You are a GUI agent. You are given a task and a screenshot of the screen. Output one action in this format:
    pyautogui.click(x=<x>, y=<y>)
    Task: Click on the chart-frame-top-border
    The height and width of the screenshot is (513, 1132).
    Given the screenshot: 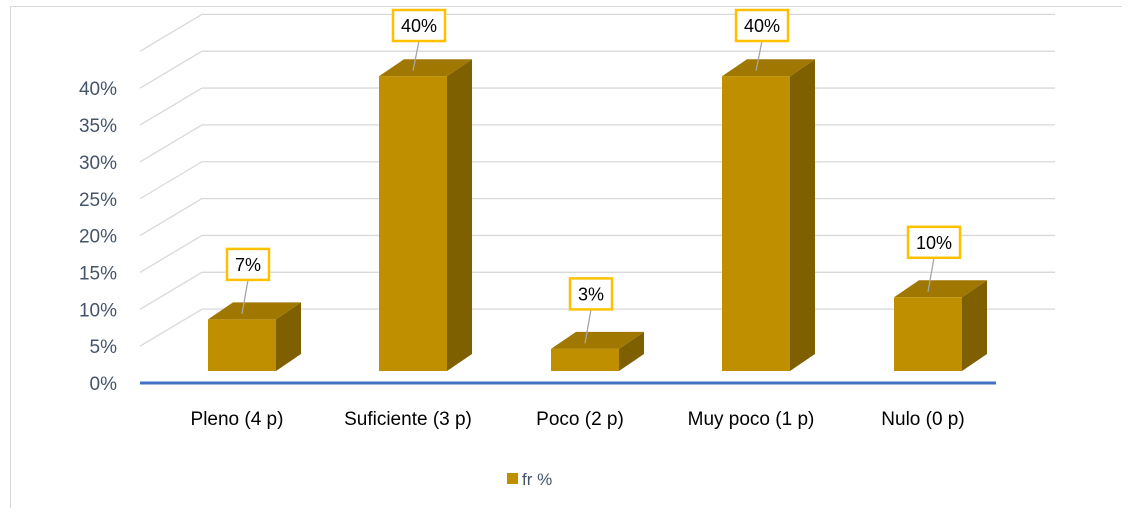 What is the action you would take?
    pyautogui.click(x=566, y=6)
    